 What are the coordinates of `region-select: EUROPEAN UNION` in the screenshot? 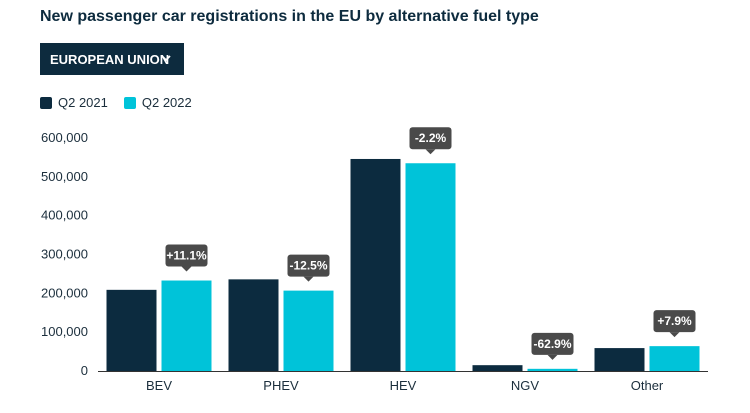 It's located at (112, 59).